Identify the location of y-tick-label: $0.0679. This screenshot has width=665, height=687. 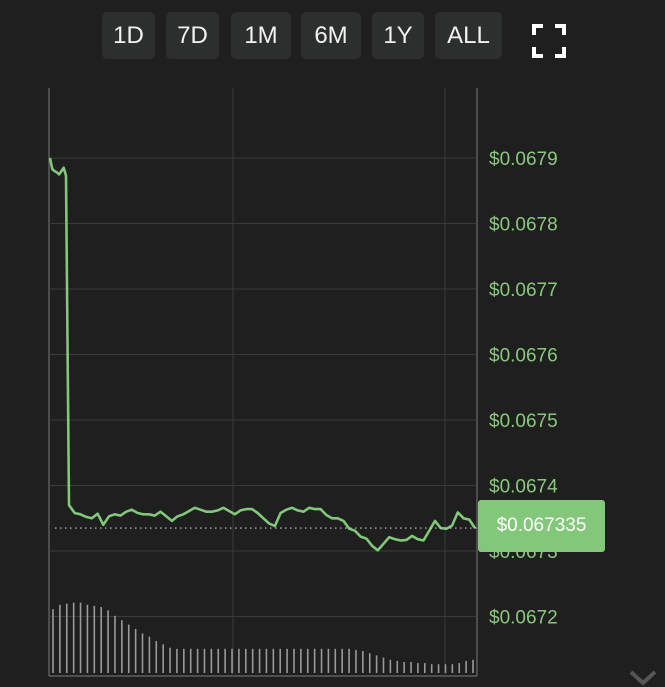
(523, 159).